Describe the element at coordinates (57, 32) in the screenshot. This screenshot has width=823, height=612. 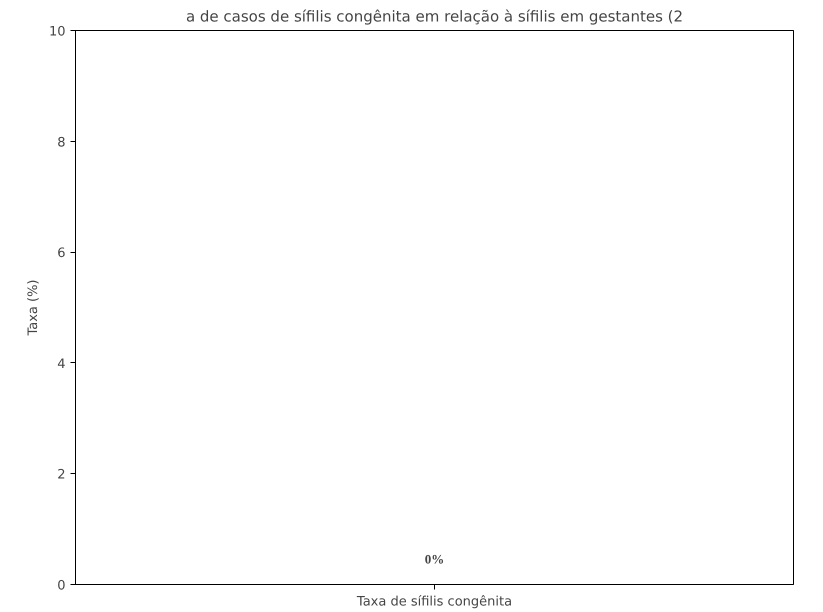
I see `y-tick-label: 10` at that location.